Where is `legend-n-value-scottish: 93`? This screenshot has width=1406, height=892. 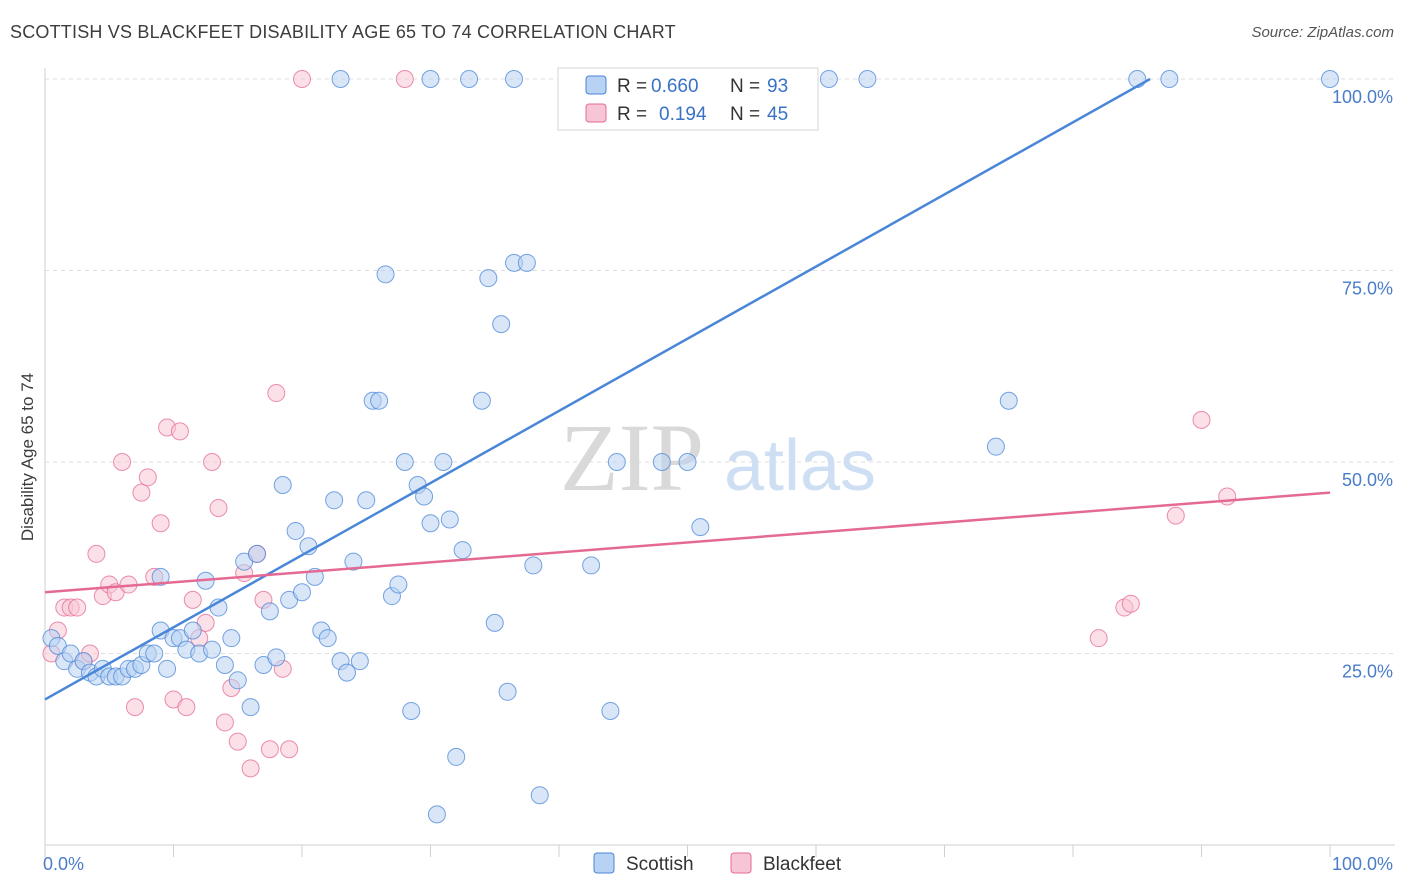 legend-n-value-scottish: 93 is located at coordinates (777, 86).